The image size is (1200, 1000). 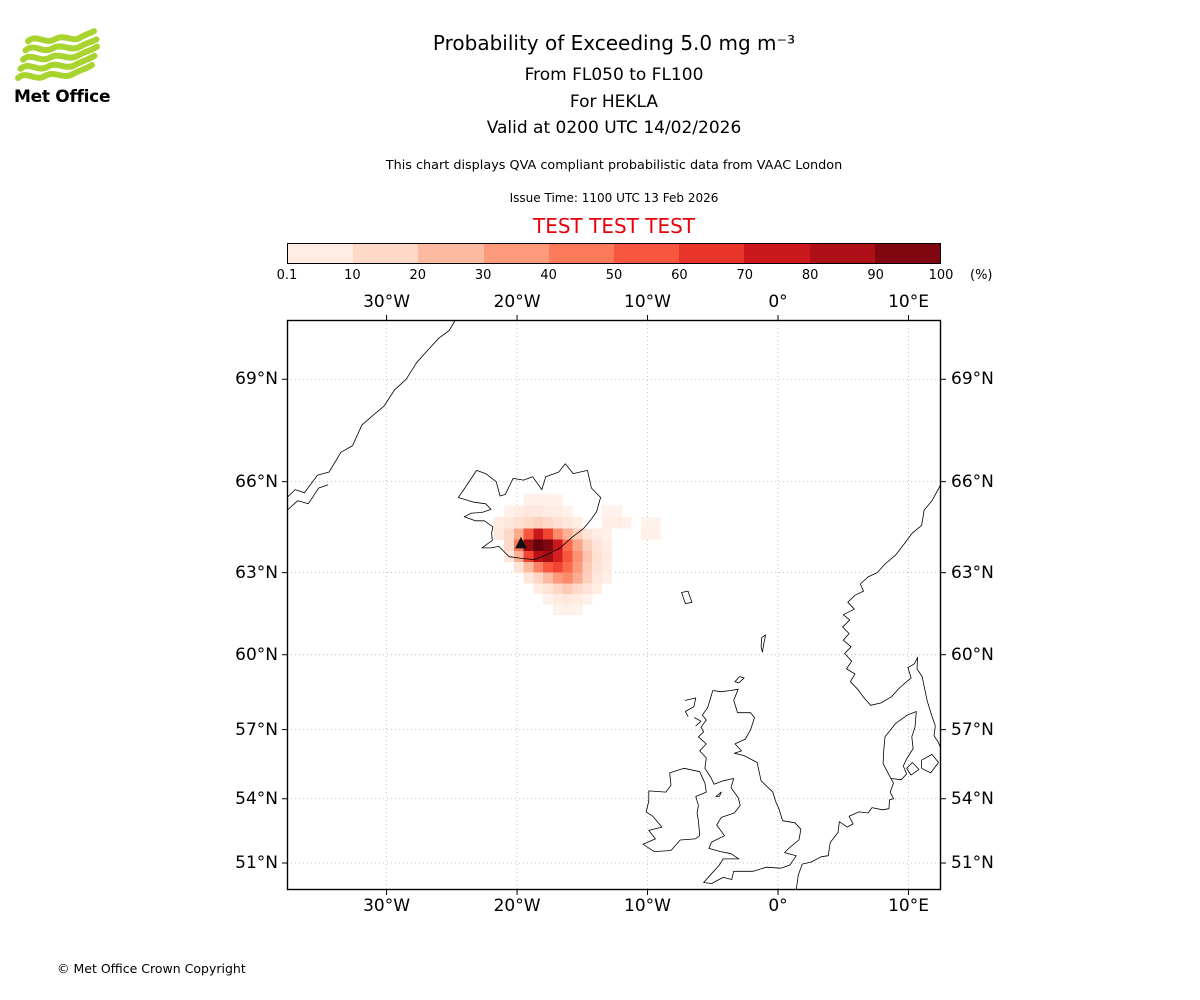 What do you see at coordinates (810, 275) in the screenshot?
I see `colorbar-tick-label: 80` at bounding box center [810, 275].